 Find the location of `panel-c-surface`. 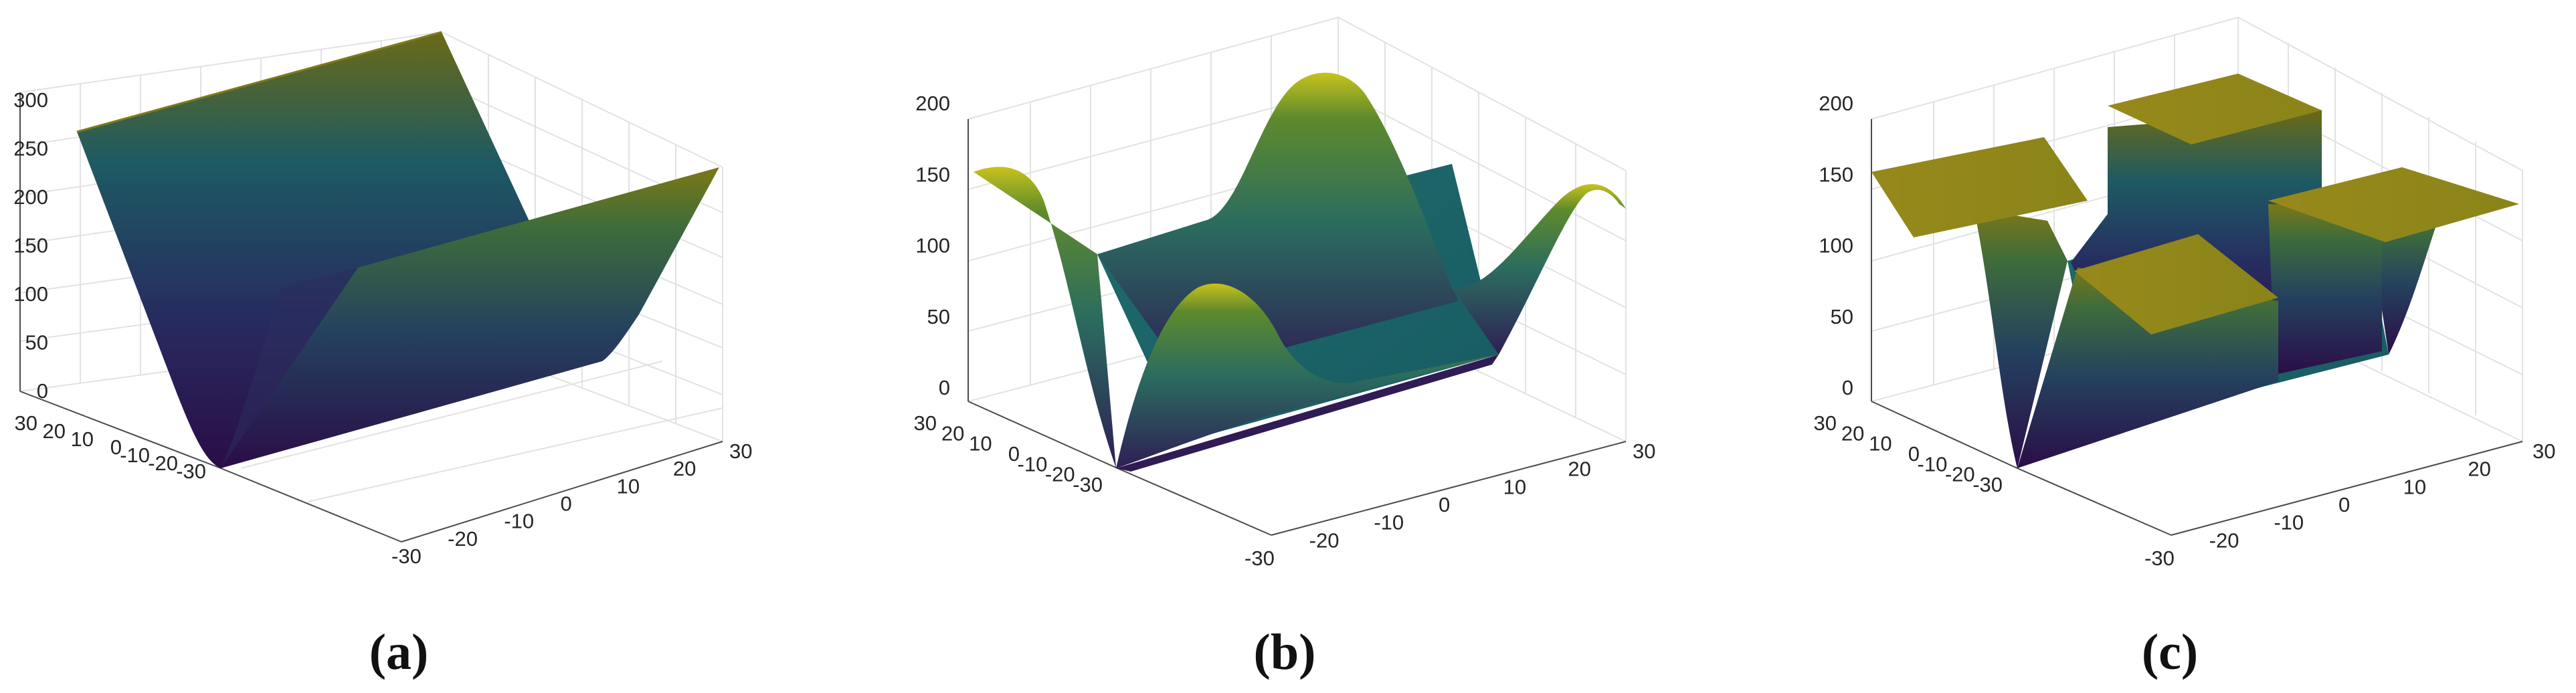

panel-c-surface is located at coordinates (2195, 271).